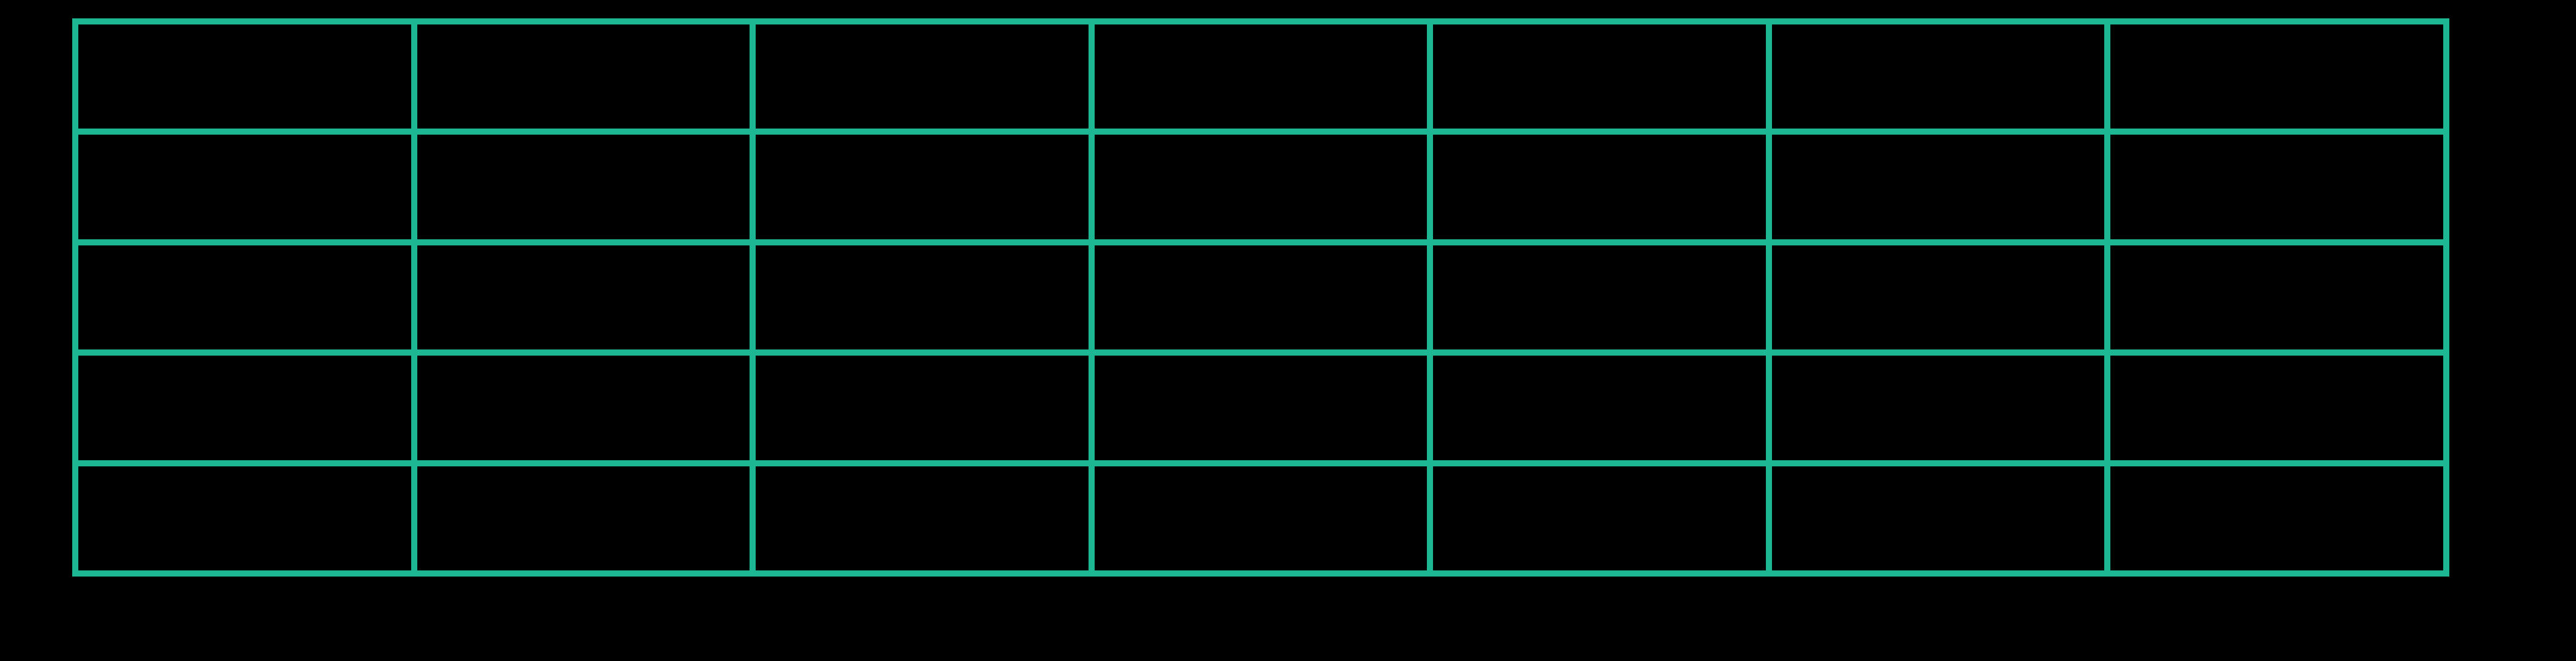 The image size is (2576, 661). Describe the element at coordinates (583, 187) in the screenshot. I see `table-cell-r2-c2` at that location.